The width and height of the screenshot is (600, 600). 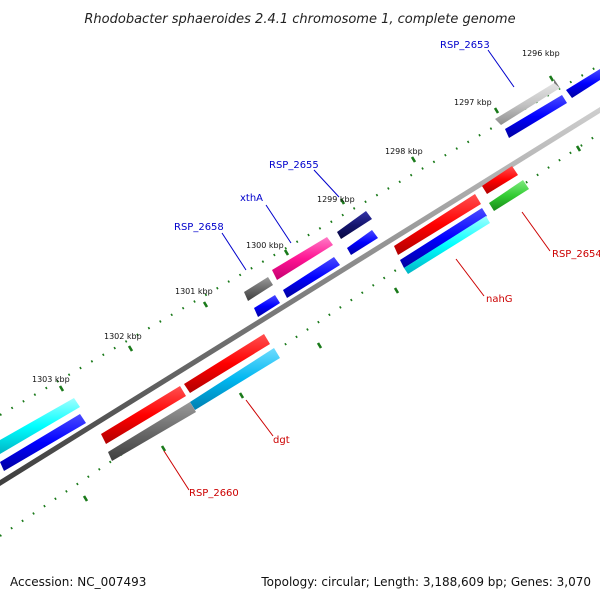 What do you see at coordinates (278, 224) in the screenshot?
I see `leader-xtha` at bounding box center [278, 224].